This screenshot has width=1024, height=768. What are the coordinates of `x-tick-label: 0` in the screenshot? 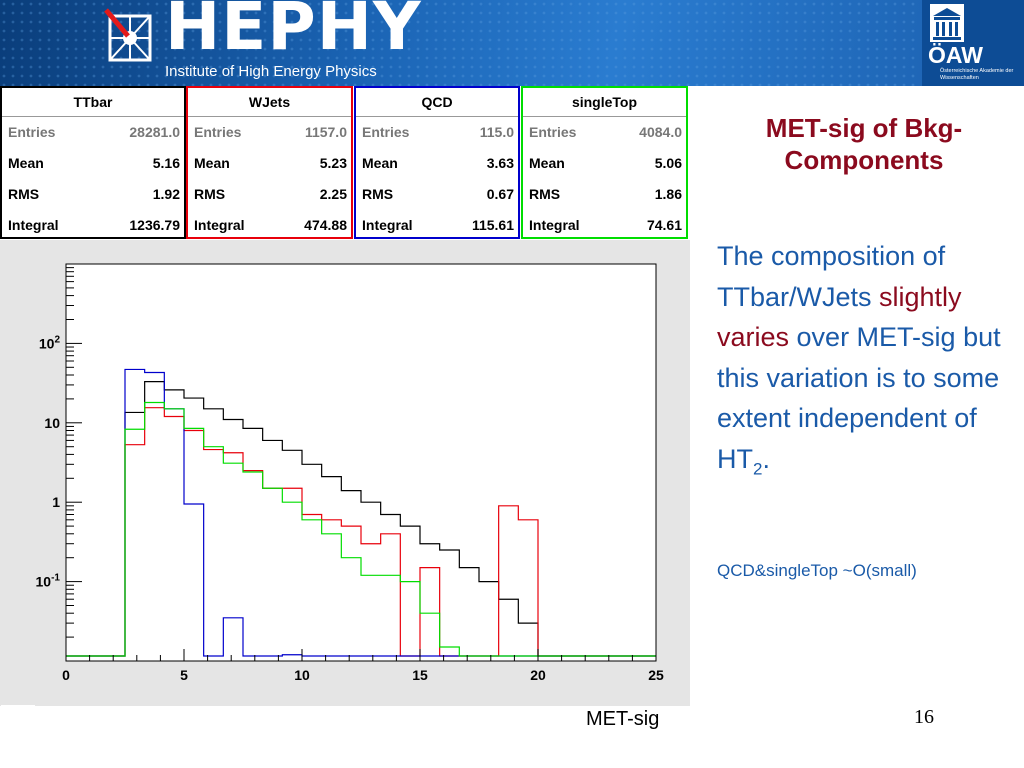 It's located at (66, 675).